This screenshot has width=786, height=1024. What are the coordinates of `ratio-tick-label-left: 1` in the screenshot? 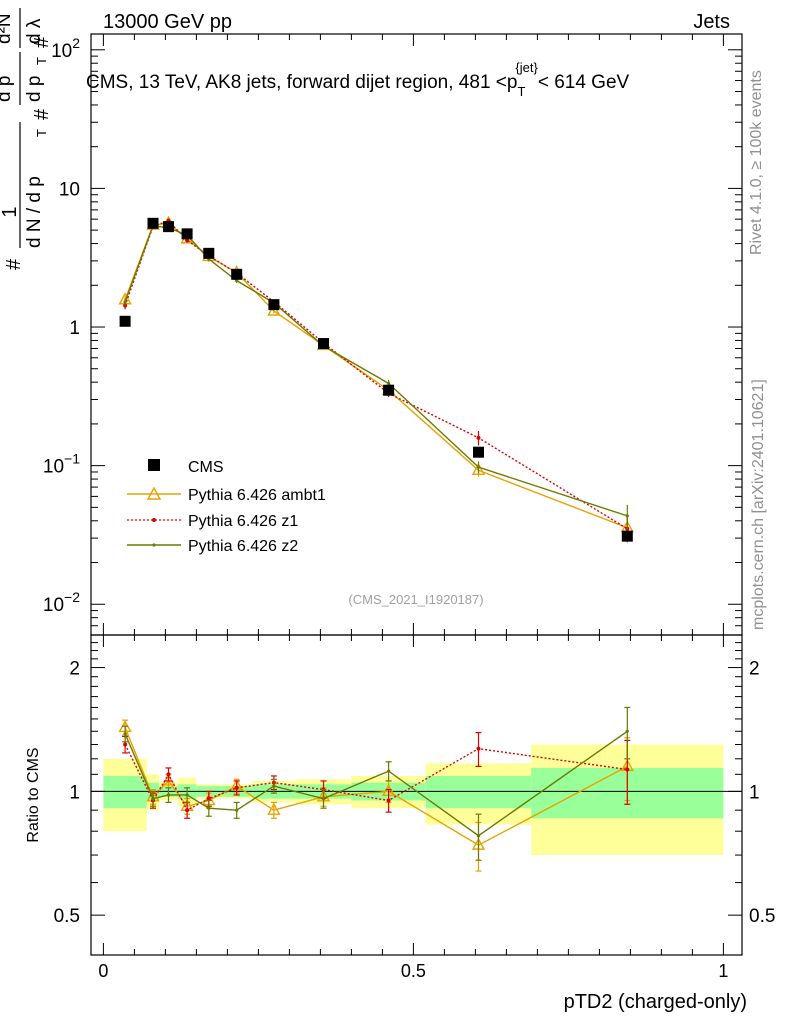 It's located at (74, 792).